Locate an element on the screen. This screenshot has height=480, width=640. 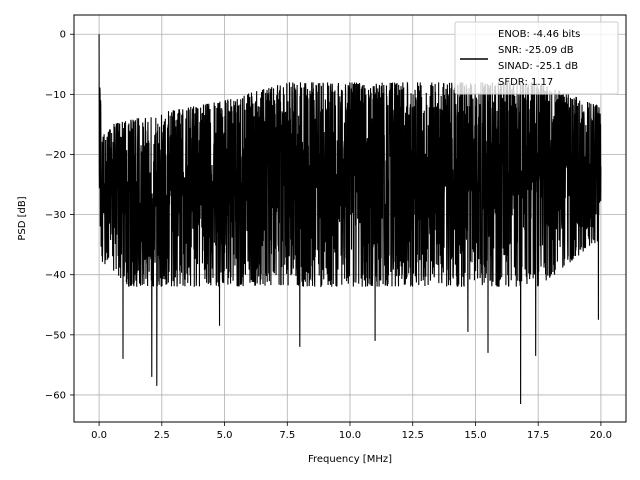
y-tick-label: −30 is located at coordinates (55, 215).